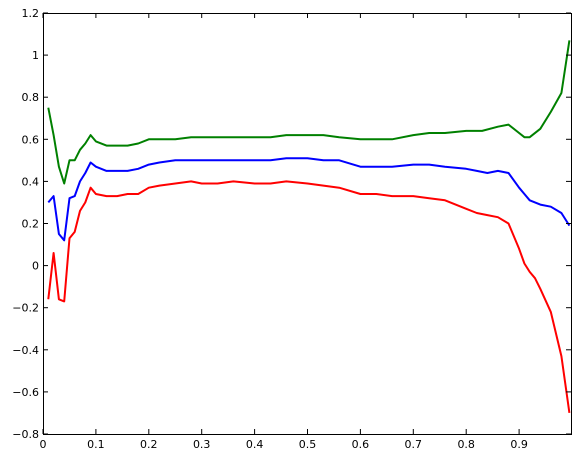 The width and height of the screenshot is (572, 452). Describe the element at coordinates (43, 444) in the screenshot. I see `x-tick-label: 0` at that location.